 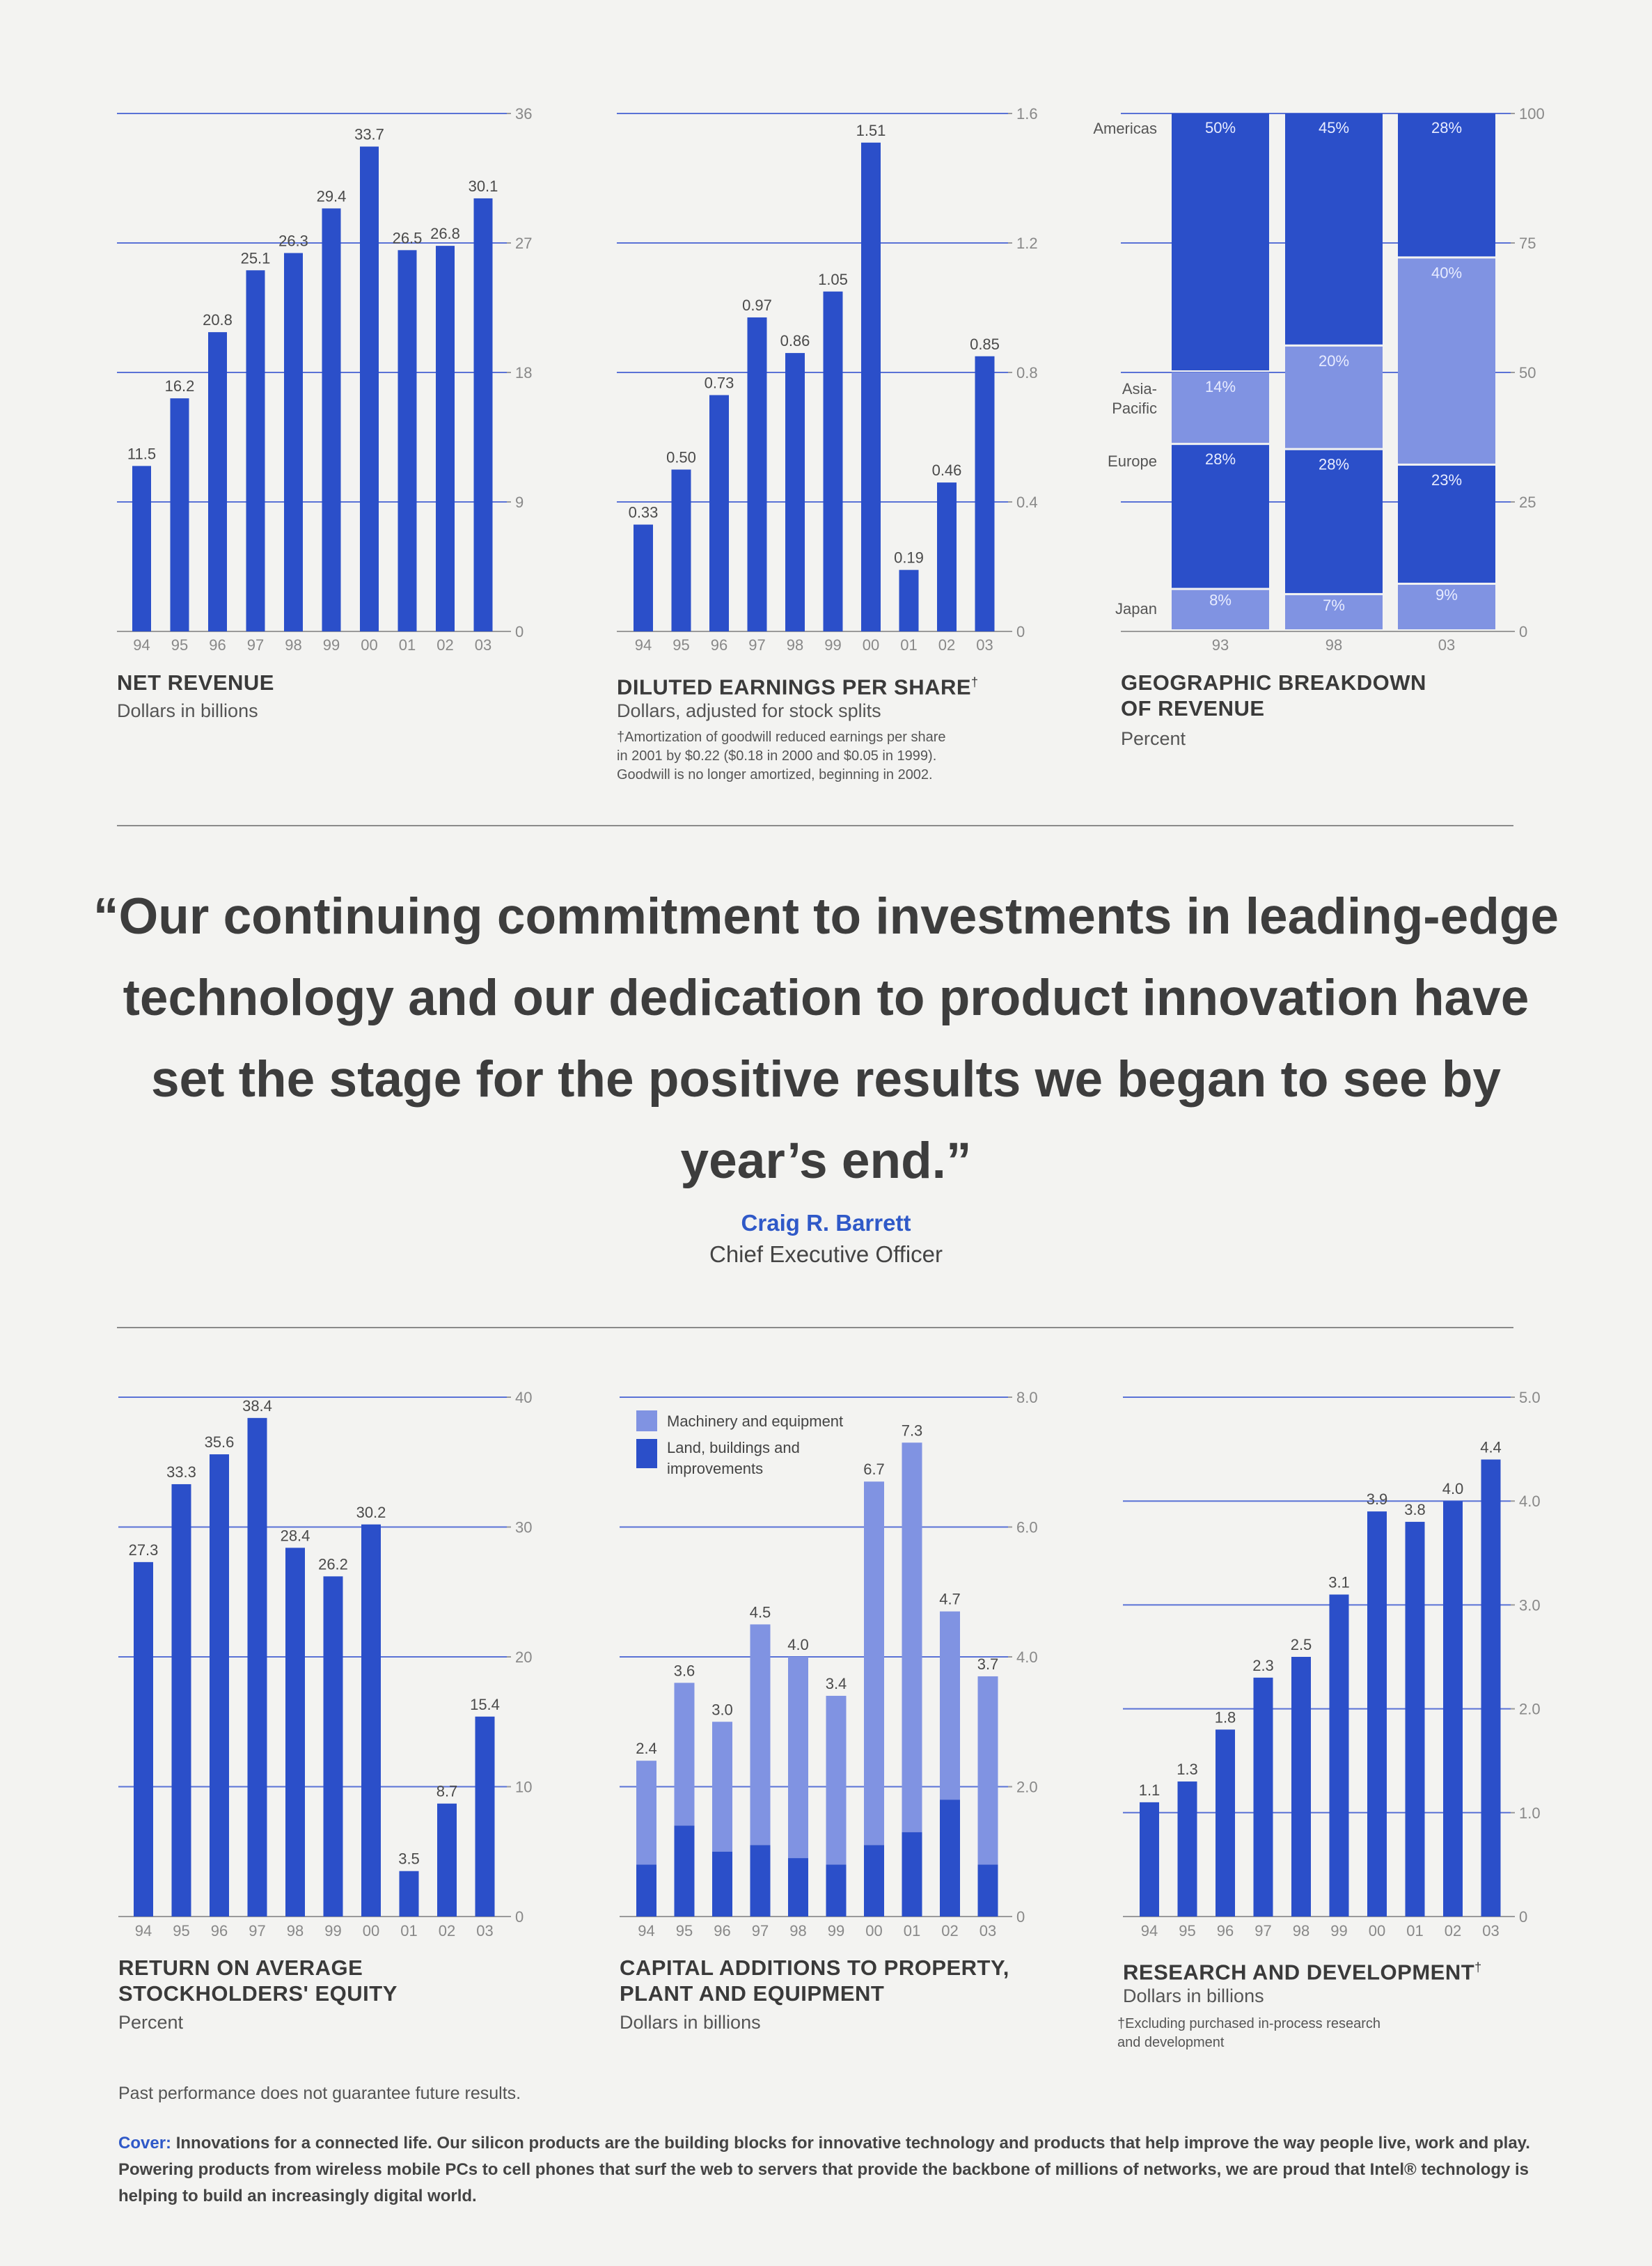 I want to click on research-development-y-tick-label: 5.0, so click(x=1530, y=1398).